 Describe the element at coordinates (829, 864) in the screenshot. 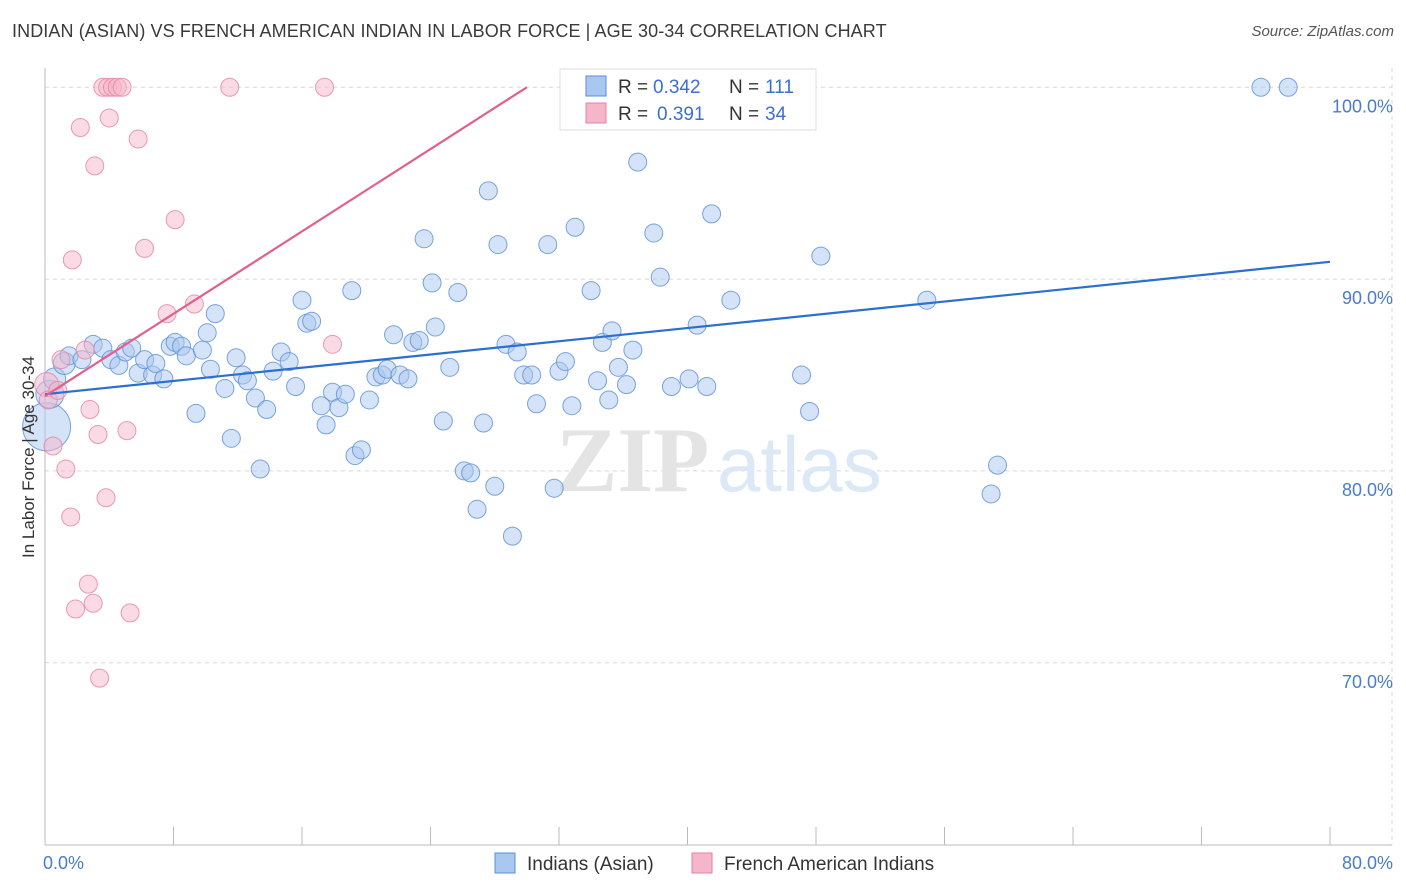

I see `bottom-legend-label-french-american-indians: French American Indians` at that location.